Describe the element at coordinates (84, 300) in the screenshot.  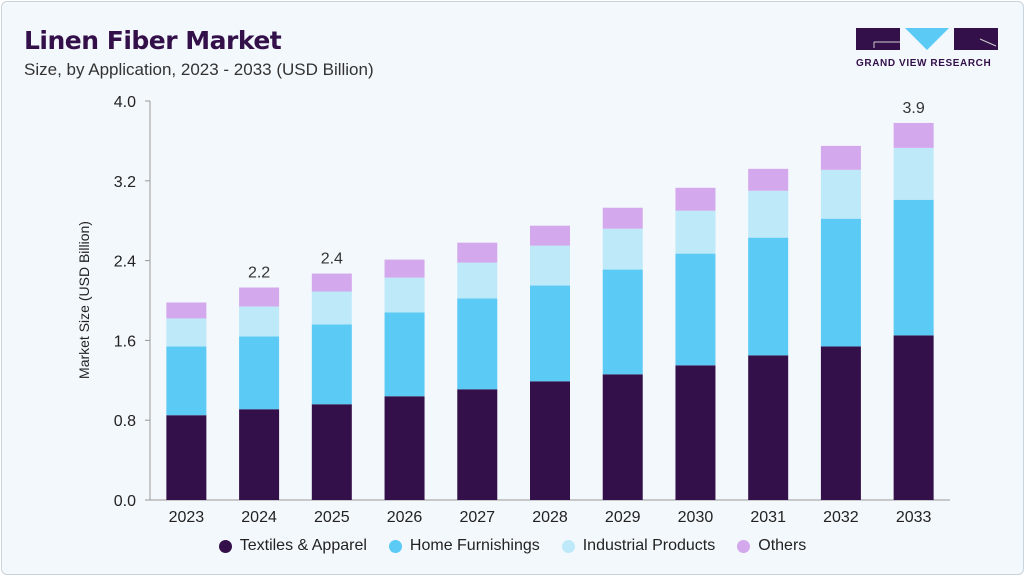
I see `y-axis-label: Market Size (USD Billion)` at that location.